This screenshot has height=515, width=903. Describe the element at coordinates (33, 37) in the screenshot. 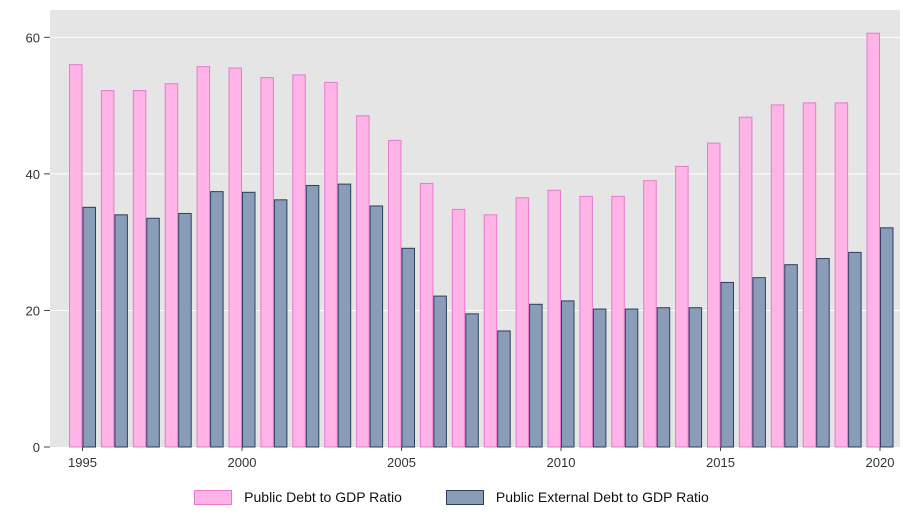

I see `y-tick-label: 60` at that location.